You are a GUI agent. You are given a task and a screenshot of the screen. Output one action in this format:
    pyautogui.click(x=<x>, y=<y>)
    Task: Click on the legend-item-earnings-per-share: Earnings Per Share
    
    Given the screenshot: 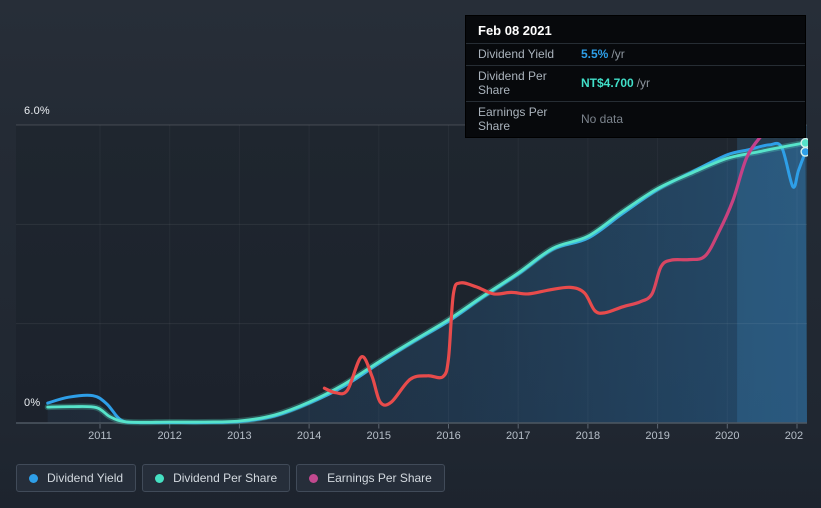 What is the action you would take?
    pyautogui.click(x=370, y=478)
    